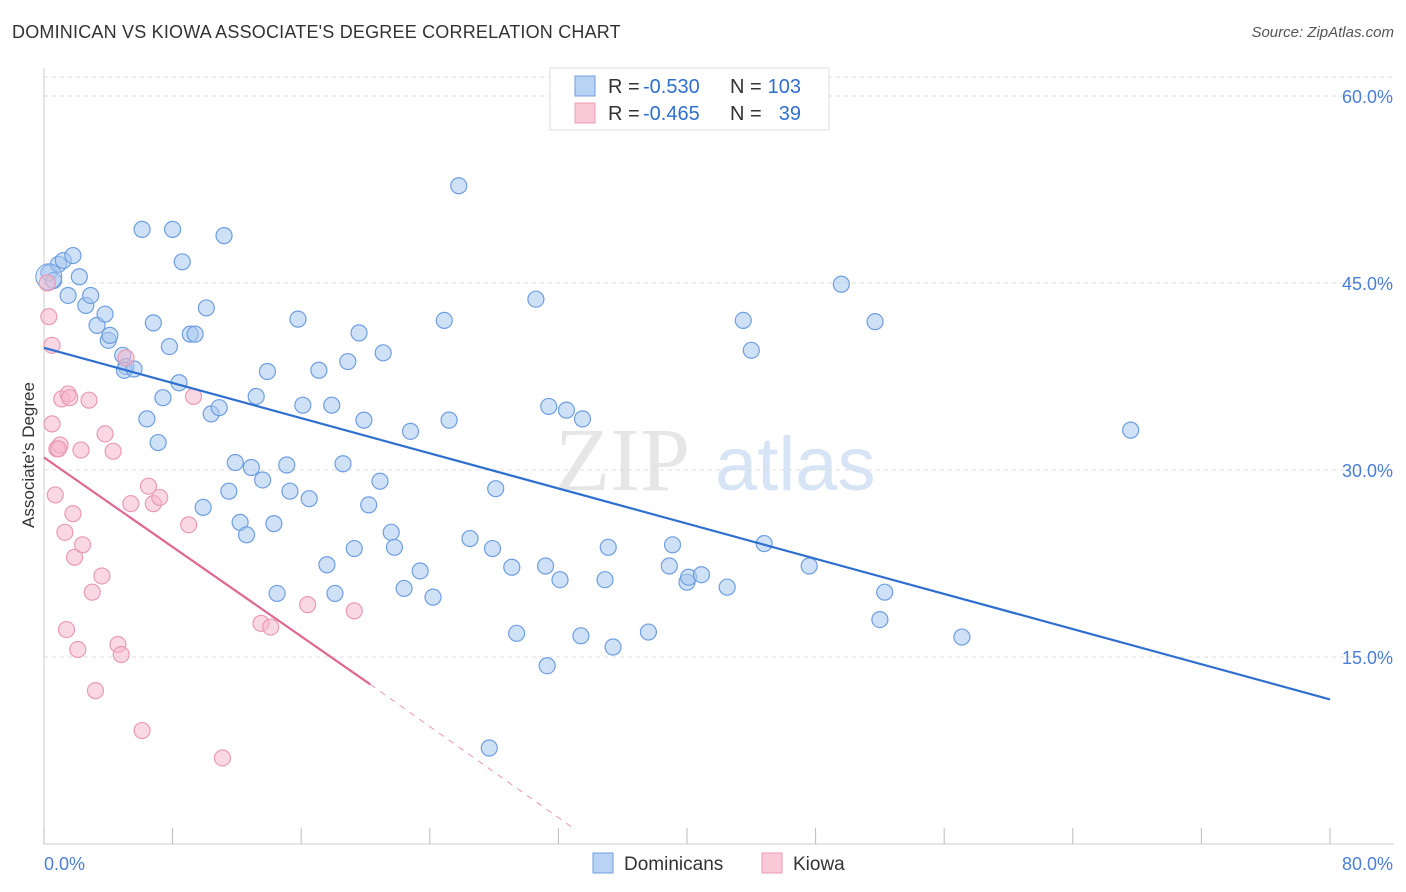 This screenshot has width=1406, height=892. What do you see at coordinates (718, 863) in the screenshot?
I see `series-legend: Dominicans Kiowa` at bounding box center [718, 863].